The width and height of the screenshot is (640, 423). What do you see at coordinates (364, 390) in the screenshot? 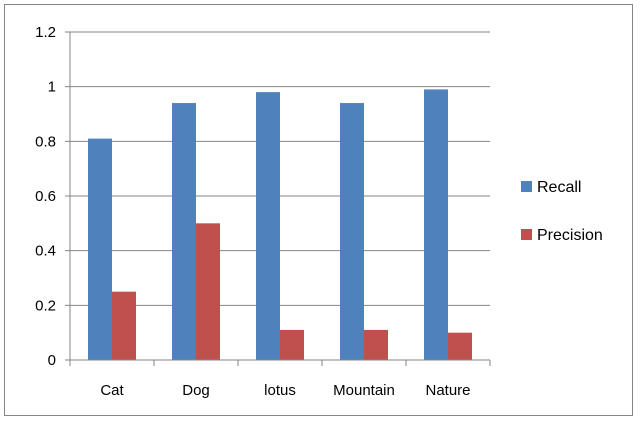
I see `x-category-label: Mountain` at bounding box center [364, 390].